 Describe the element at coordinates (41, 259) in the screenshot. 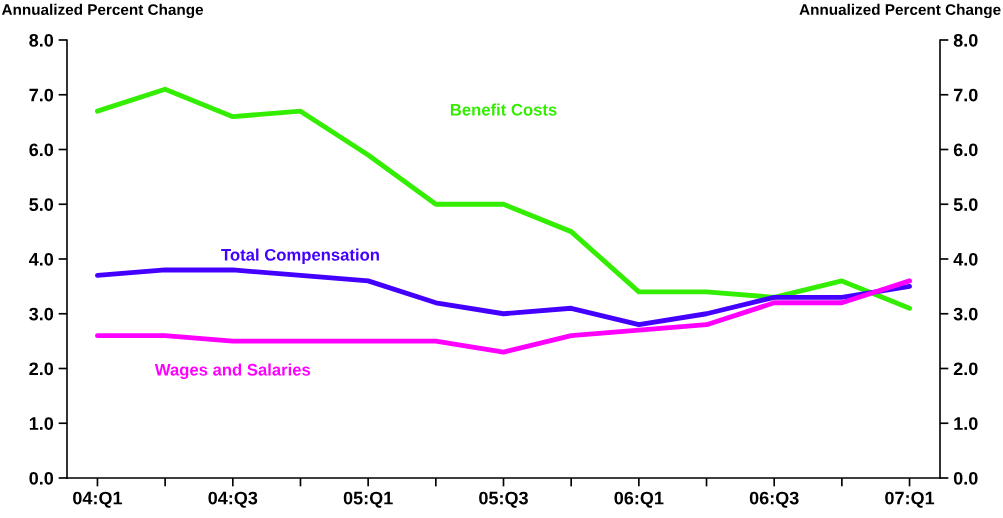

I see `y-tick-label: 4.0` at that location.